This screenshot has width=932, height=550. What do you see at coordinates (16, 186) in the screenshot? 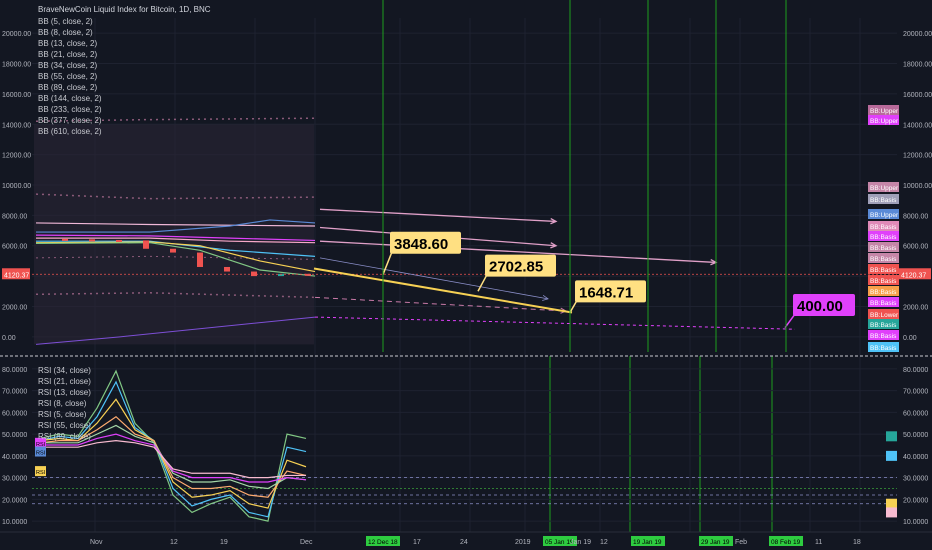
I see `y-tick-left: 10000.00` at bounding box center [16, 186].